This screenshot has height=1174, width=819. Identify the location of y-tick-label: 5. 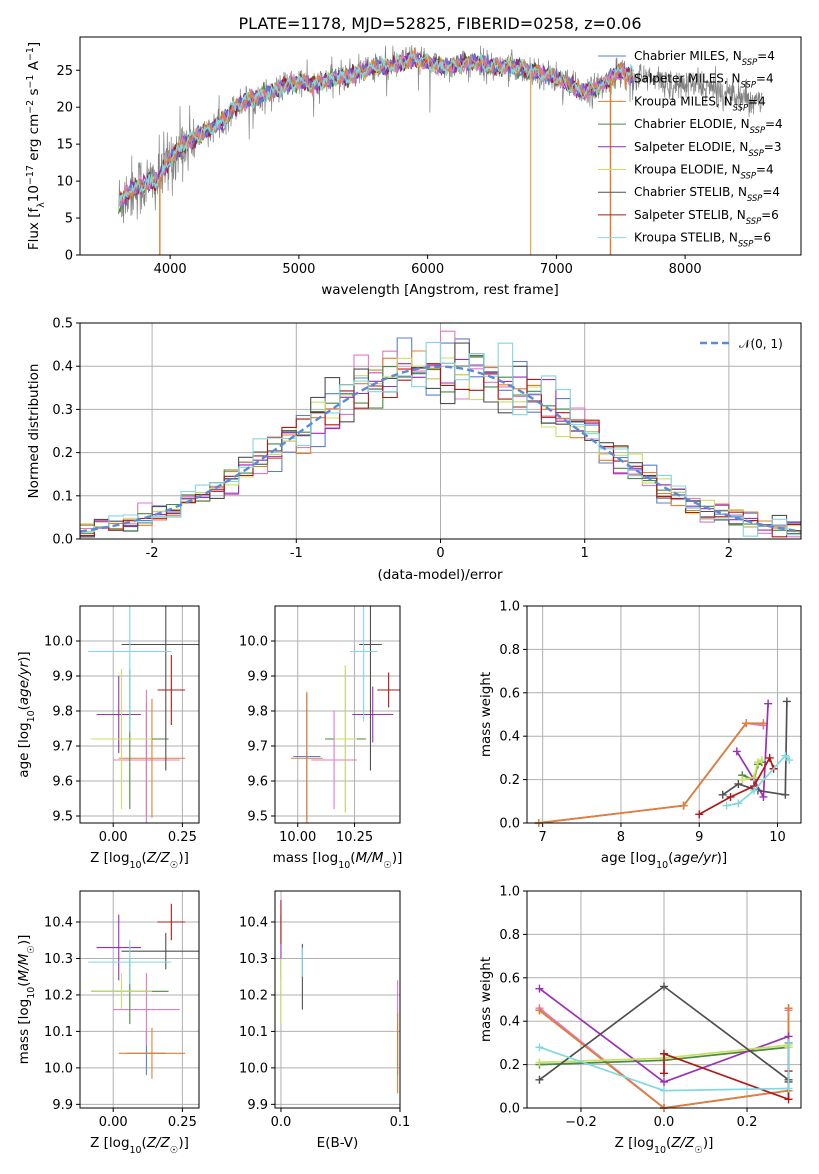
(69, 219).